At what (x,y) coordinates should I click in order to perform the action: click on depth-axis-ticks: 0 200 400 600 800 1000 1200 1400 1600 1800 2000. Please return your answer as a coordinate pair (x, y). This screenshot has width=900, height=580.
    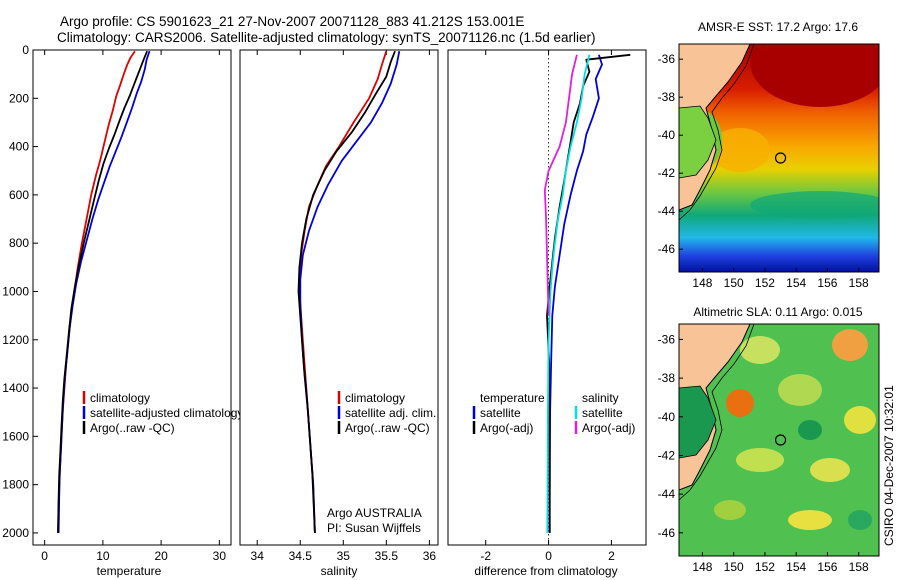
    Looking at the image, I should click on (20, 291).